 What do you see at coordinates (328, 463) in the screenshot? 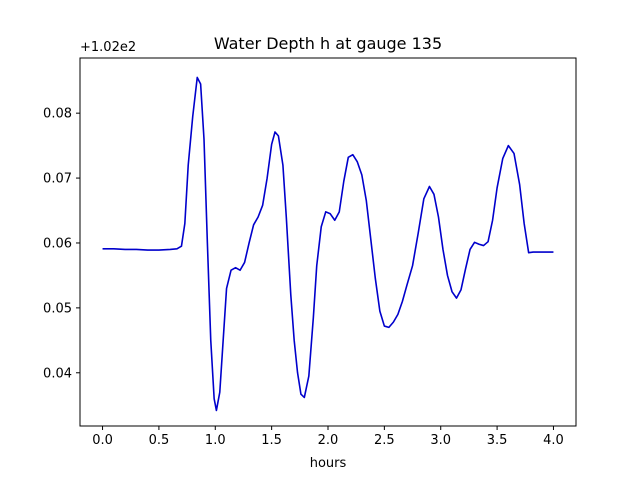
I see `x-axis-label: hours` at bounding box center [328, 463].